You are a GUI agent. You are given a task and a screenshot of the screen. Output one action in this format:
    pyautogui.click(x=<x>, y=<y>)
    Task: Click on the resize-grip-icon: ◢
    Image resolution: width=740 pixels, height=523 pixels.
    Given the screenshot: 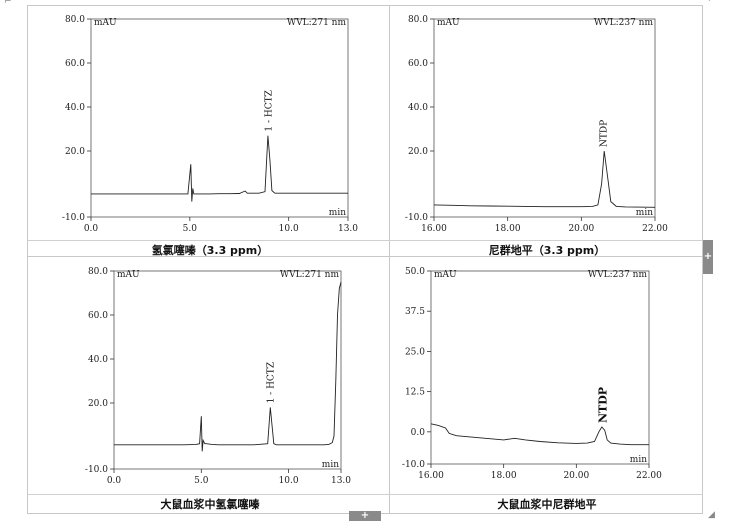 What is the action you would take?
    pyautogui.click(x=711, y=515)
    